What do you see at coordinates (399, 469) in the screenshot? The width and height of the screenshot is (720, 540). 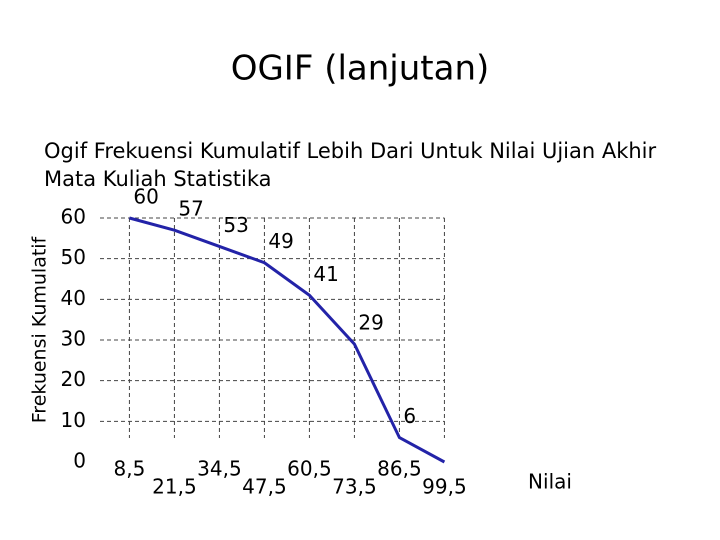 I see `x-tick-label: 86,5` at bounding box center [399, 469].